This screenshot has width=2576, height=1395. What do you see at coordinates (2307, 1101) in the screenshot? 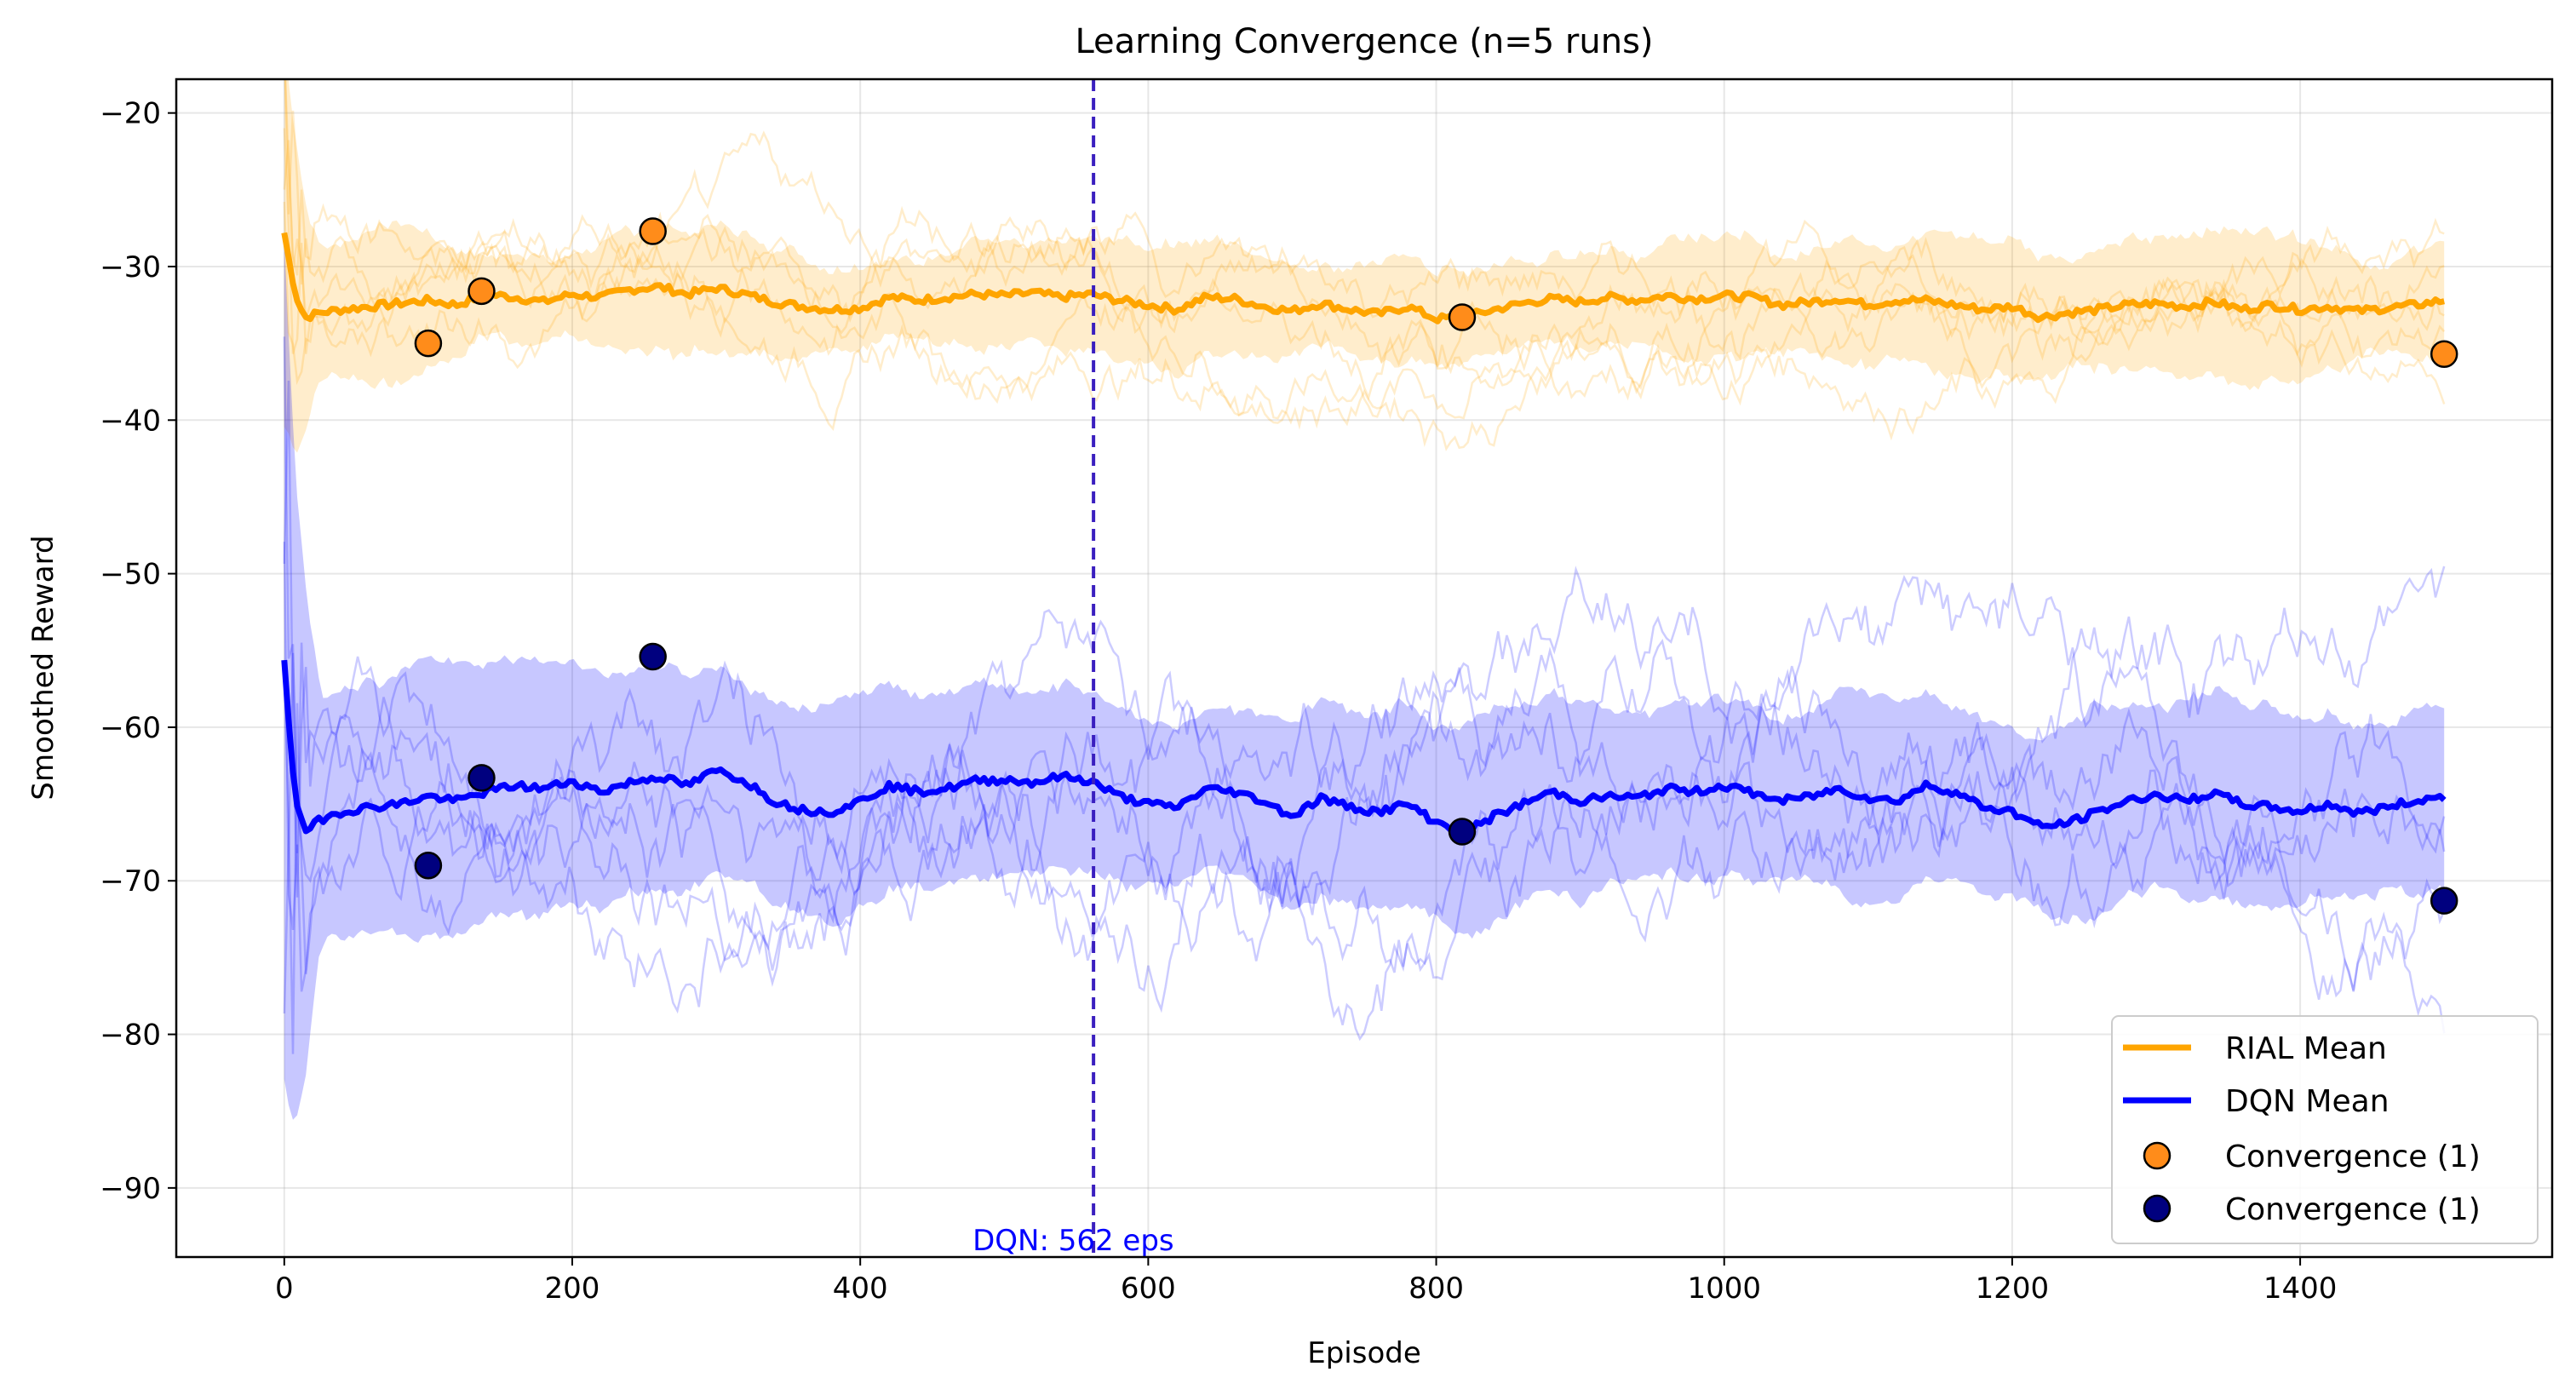
I see `legend-label-dqn-mean: DQN Mean` at bounding box center [2307, 1101].